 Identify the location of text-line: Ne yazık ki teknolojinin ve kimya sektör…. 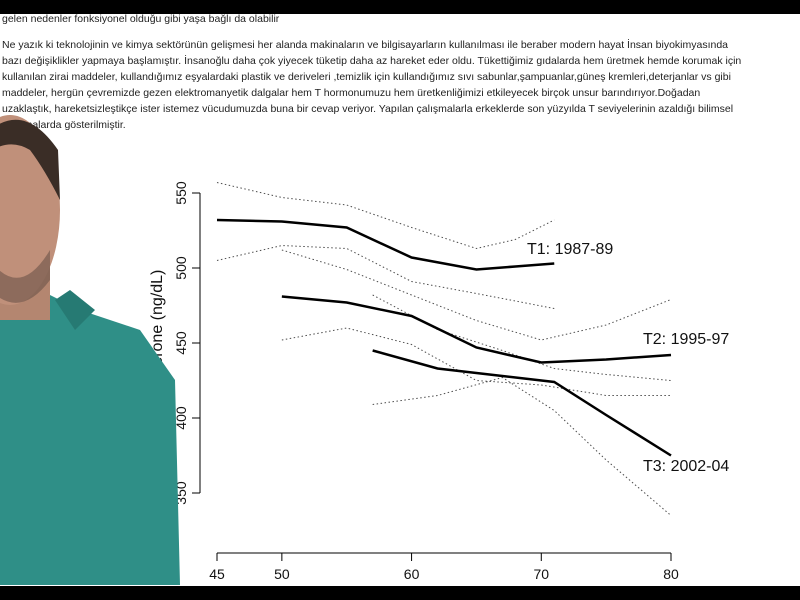
(365, 44).